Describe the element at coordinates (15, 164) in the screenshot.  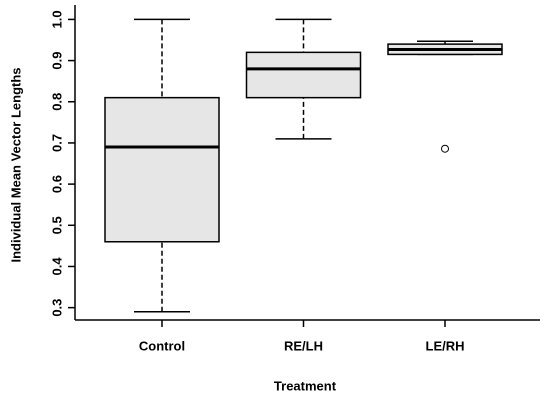
I see `y-axis-label: Individual Mean Vector Lengths` at that location.